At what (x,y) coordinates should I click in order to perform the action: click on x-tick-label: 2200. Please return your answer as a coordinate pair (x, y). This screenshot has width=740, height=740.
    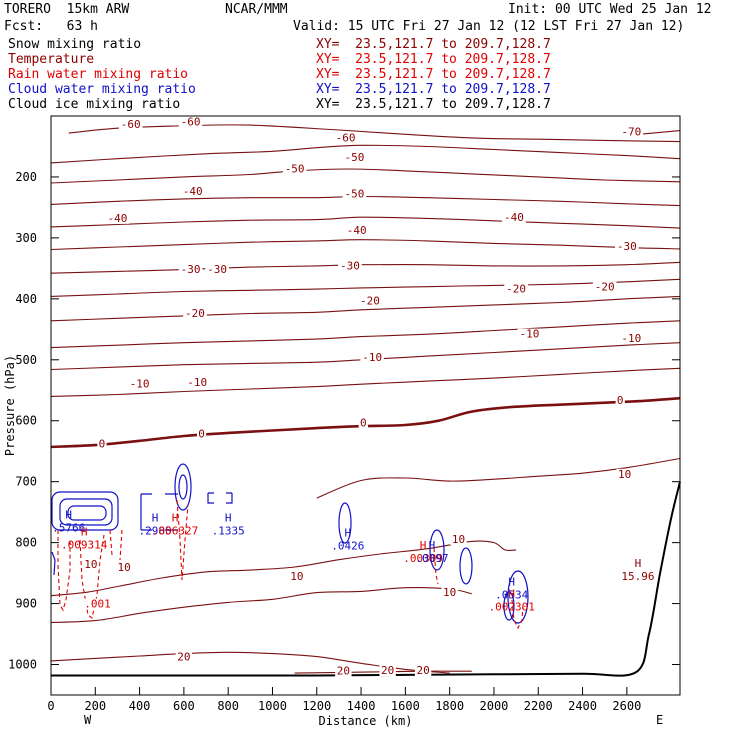
    Looking at the image, I should click on (538, 706).